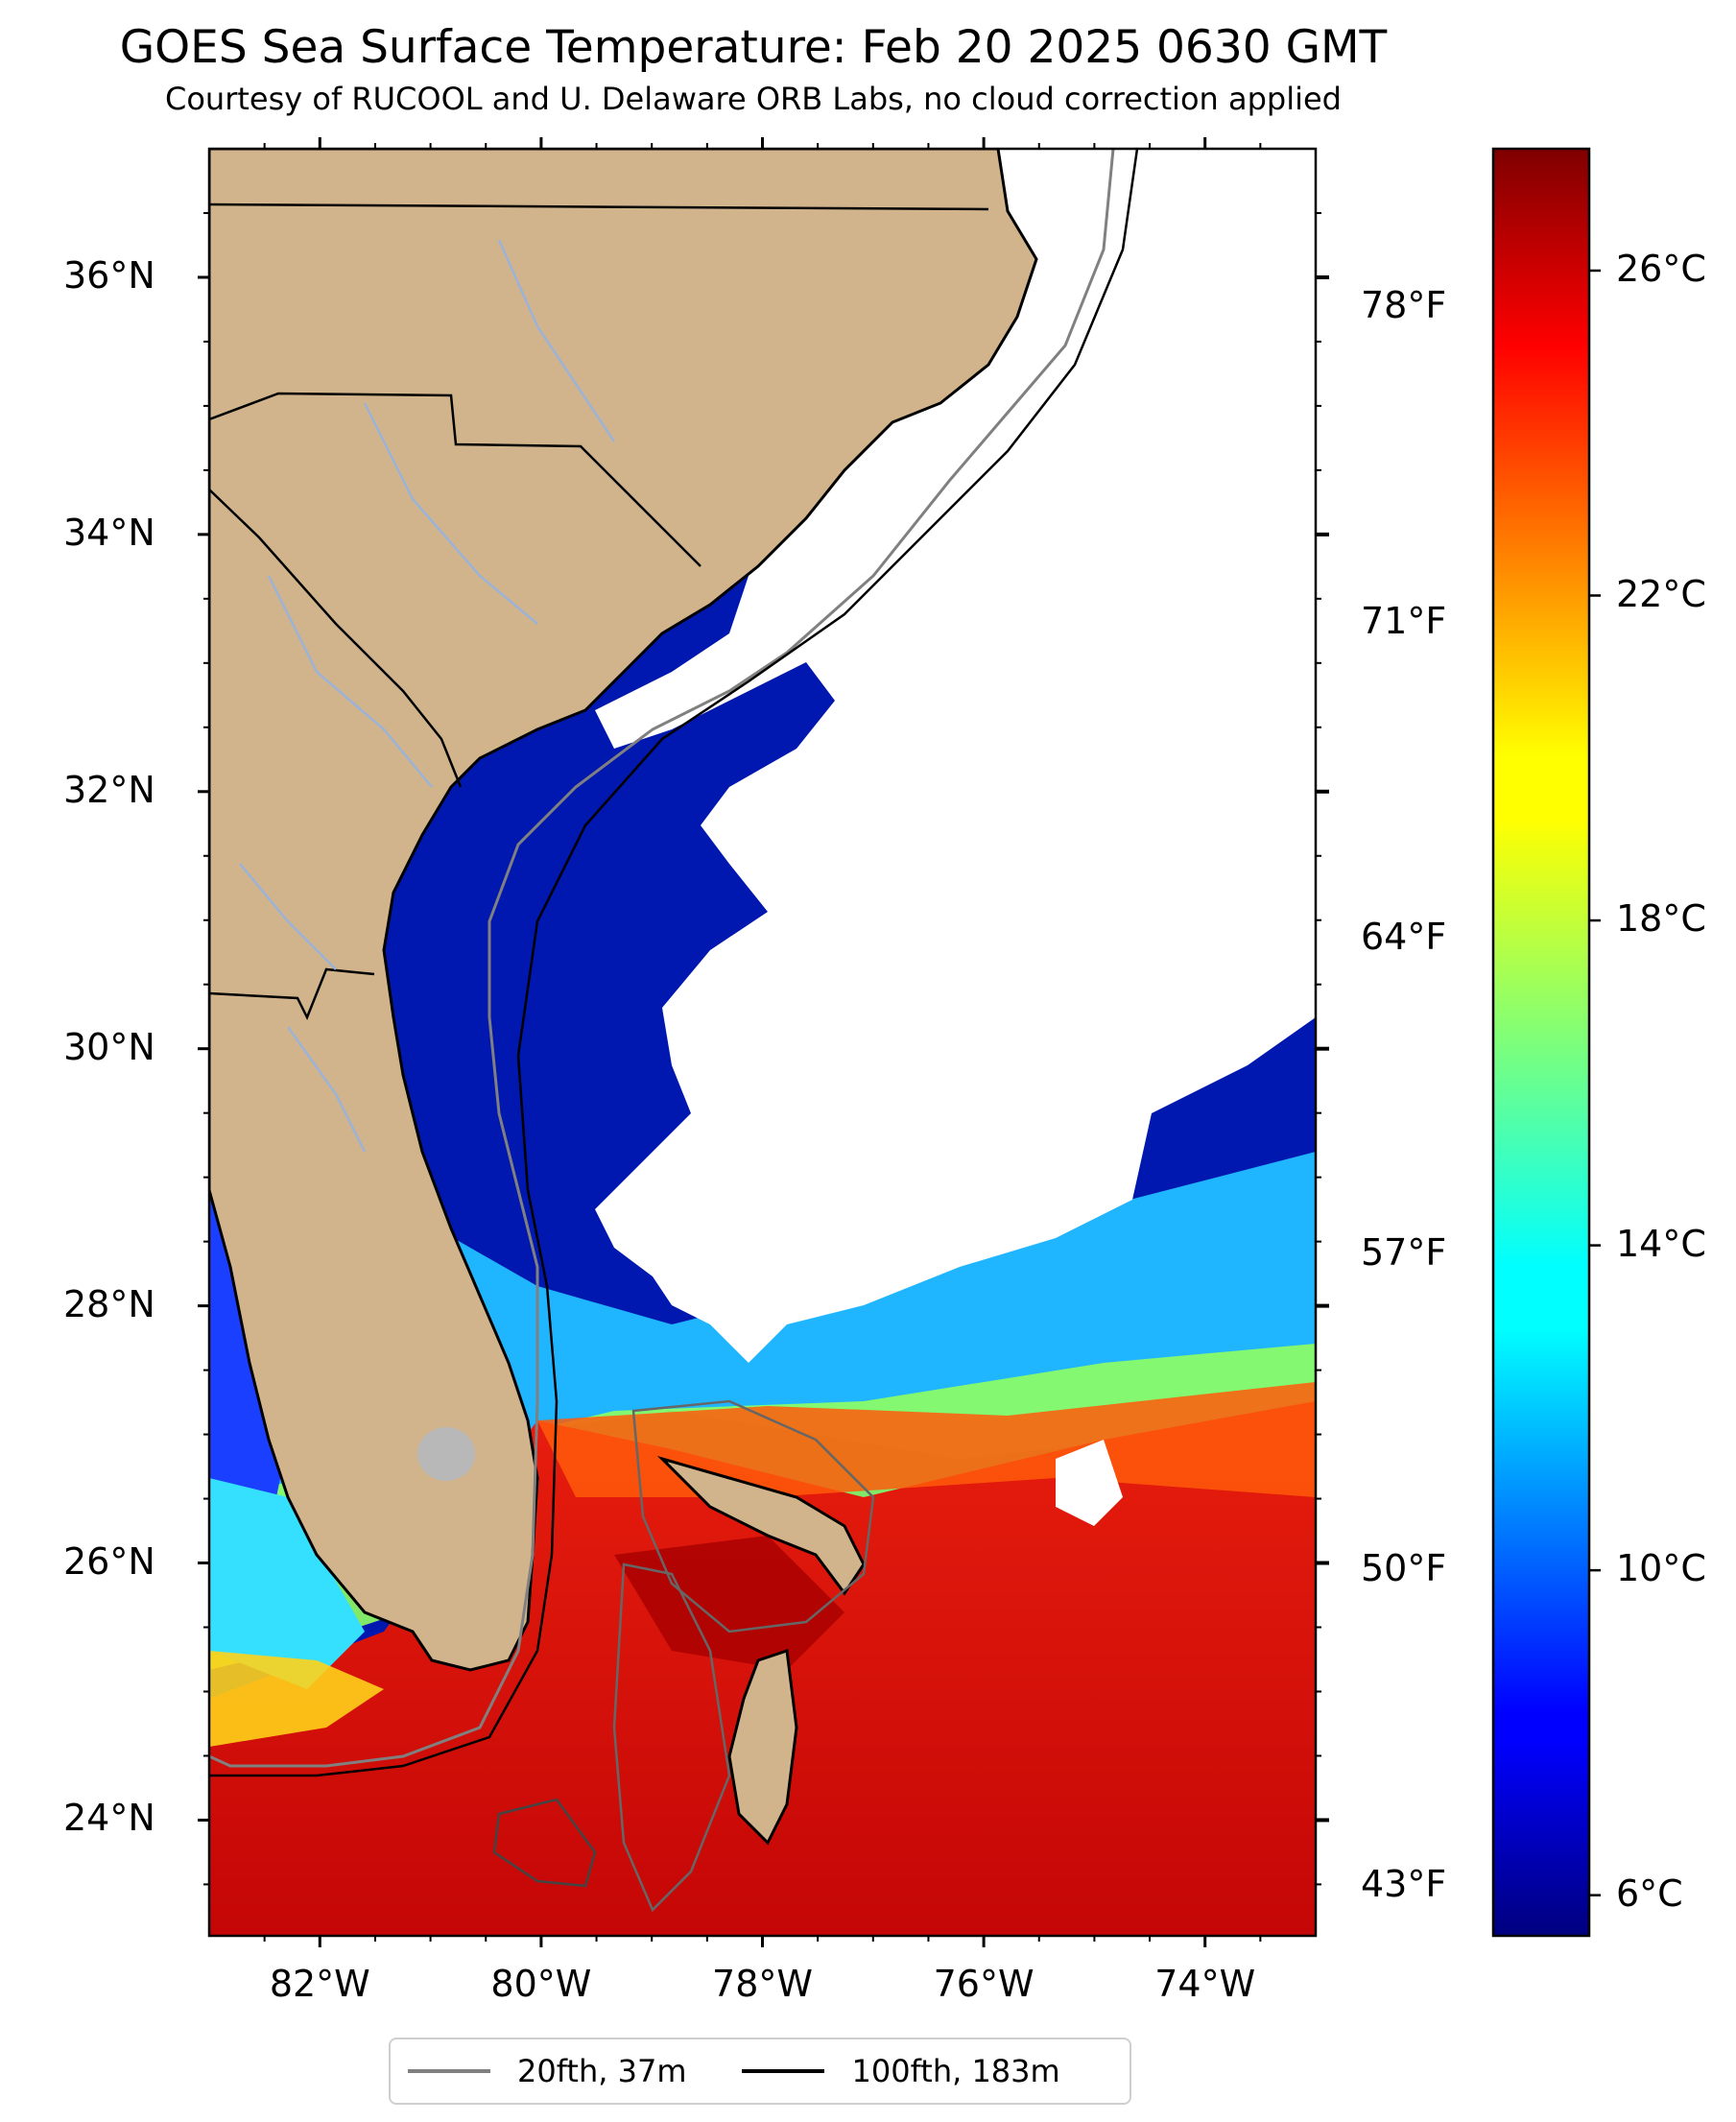 The image size is (1736, 2122). What do you see at coordinates (109, 1561) in the screenshot?
I see `lat-label-26: 26°N` at bounding box center [109, 1561].